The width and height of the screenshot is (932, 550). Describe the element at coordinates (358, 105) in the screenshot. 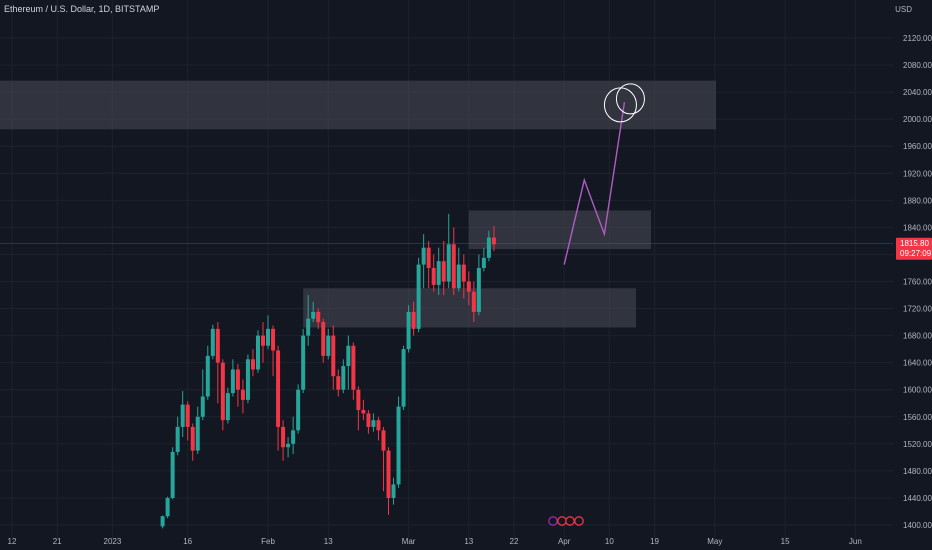

I see `zone-rectangle` at that location.